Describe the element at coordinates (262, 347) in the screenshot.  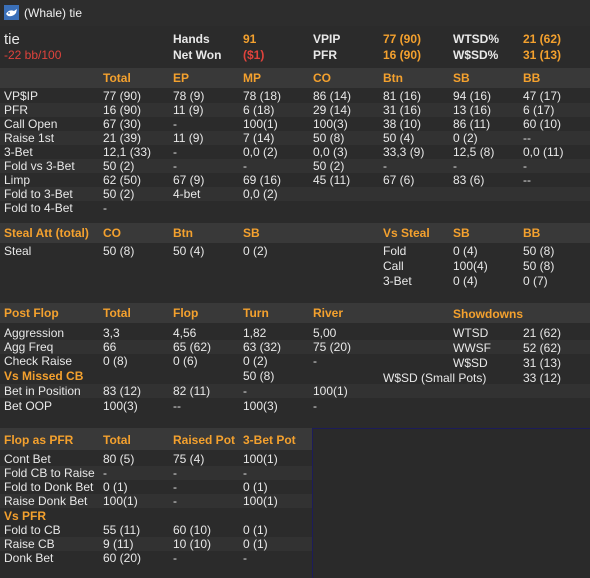
I see `postflop-cell: 63 (32)` at that location.